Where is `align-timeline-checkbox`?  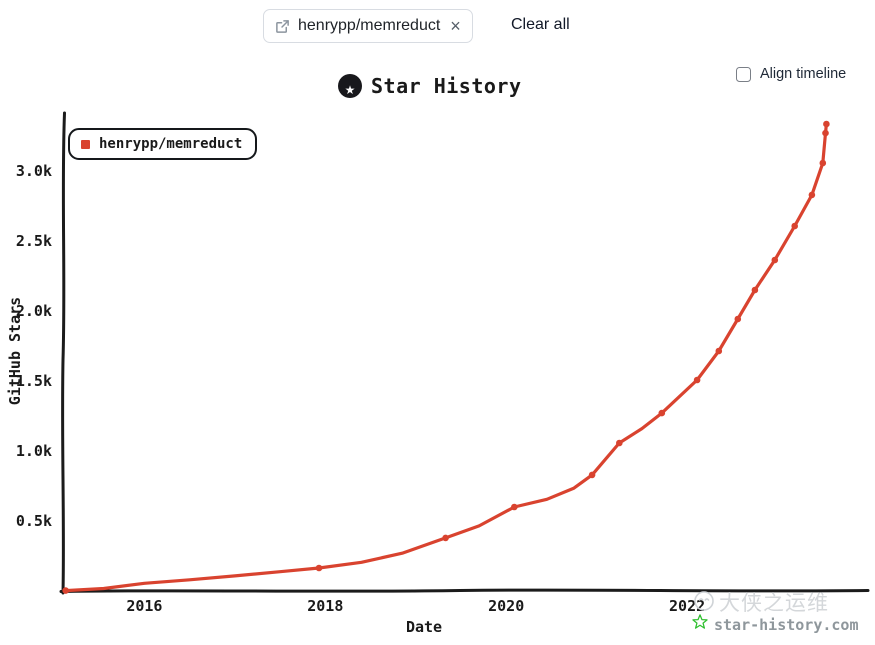 align-timeline-checkbox is located at coordinates (743, 74).